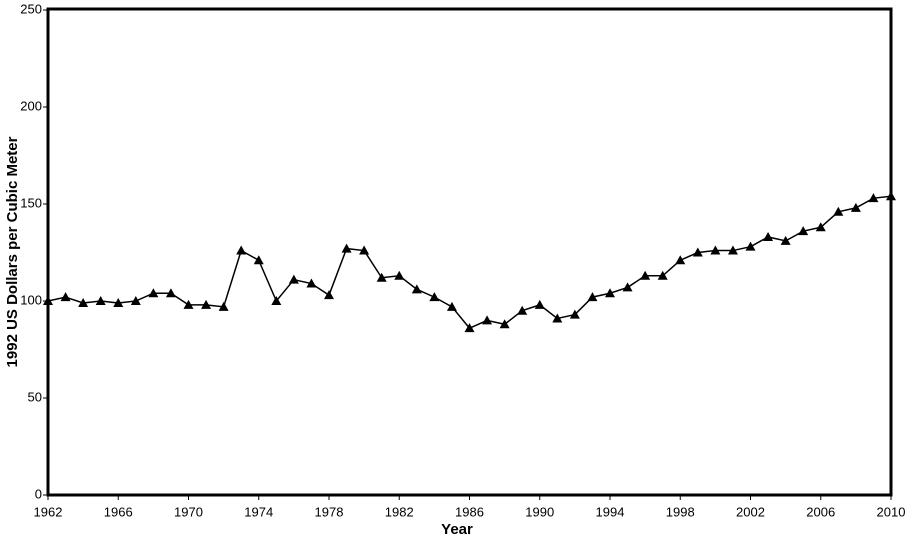  What do you see at coordinates (48, 511) in the screenshot?
I see `x-tick-label: 1962` at bounding box center [48, 511].